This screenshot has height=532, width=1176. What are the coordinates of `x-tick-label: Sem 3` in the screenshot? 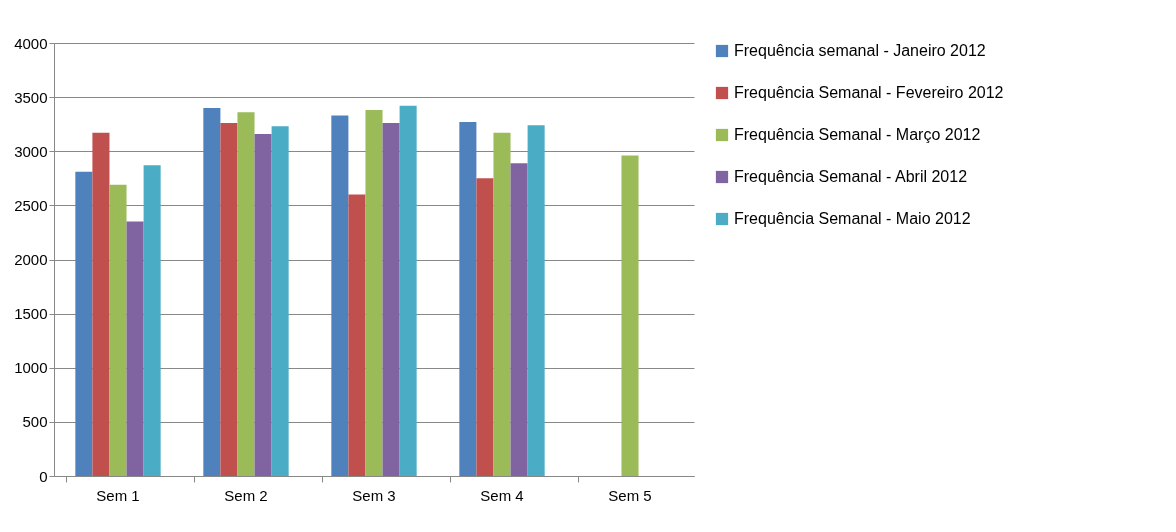 It's located at (374, 495).